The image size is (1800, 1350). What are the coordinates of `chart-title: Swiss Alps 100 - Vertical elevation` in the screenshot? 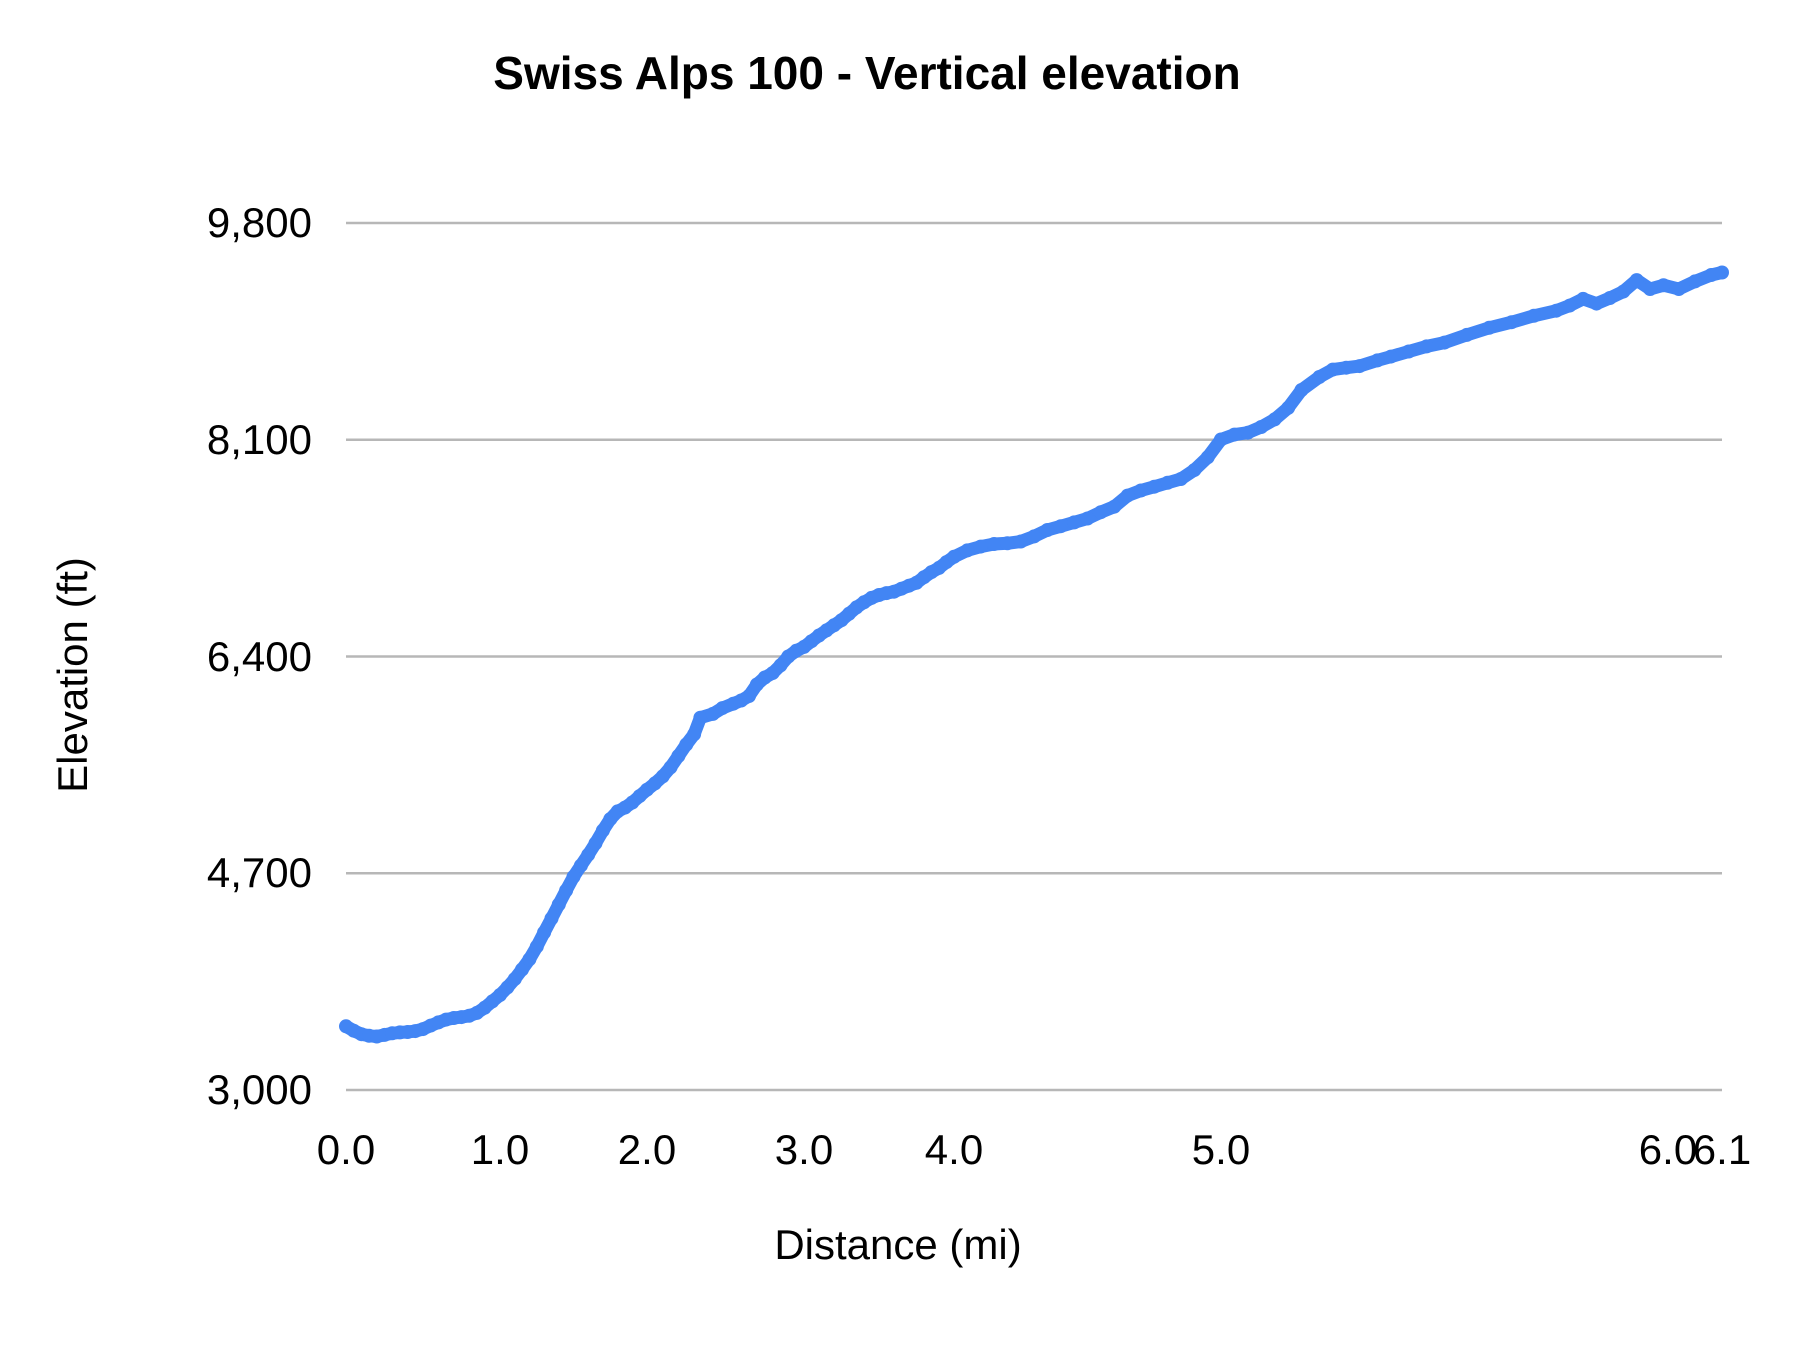 It's located at (867, 73).